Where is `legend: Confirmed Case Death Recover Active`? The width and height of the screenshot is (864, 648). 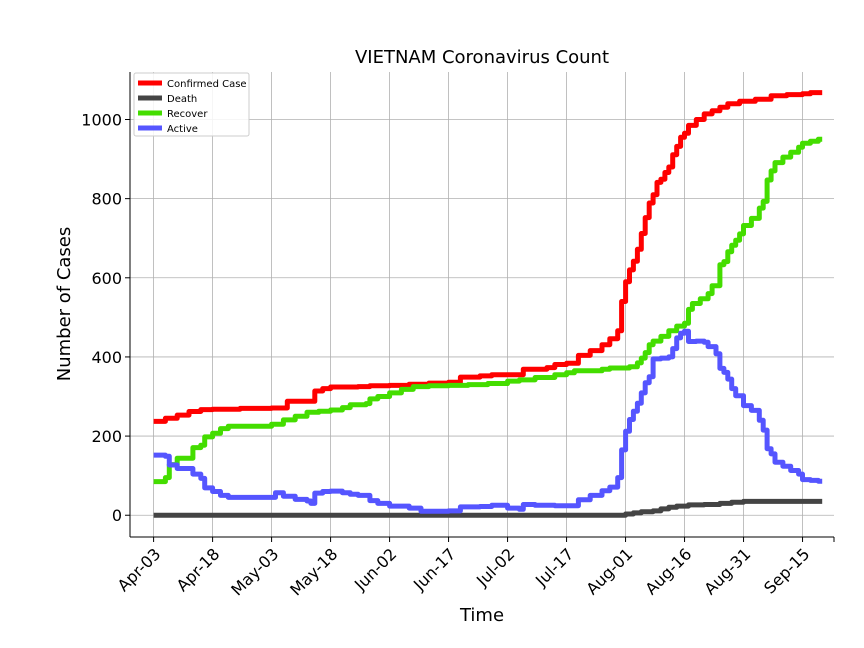 legend: Confirmed Case Death Recover Active is located at coordinates (191, 104).